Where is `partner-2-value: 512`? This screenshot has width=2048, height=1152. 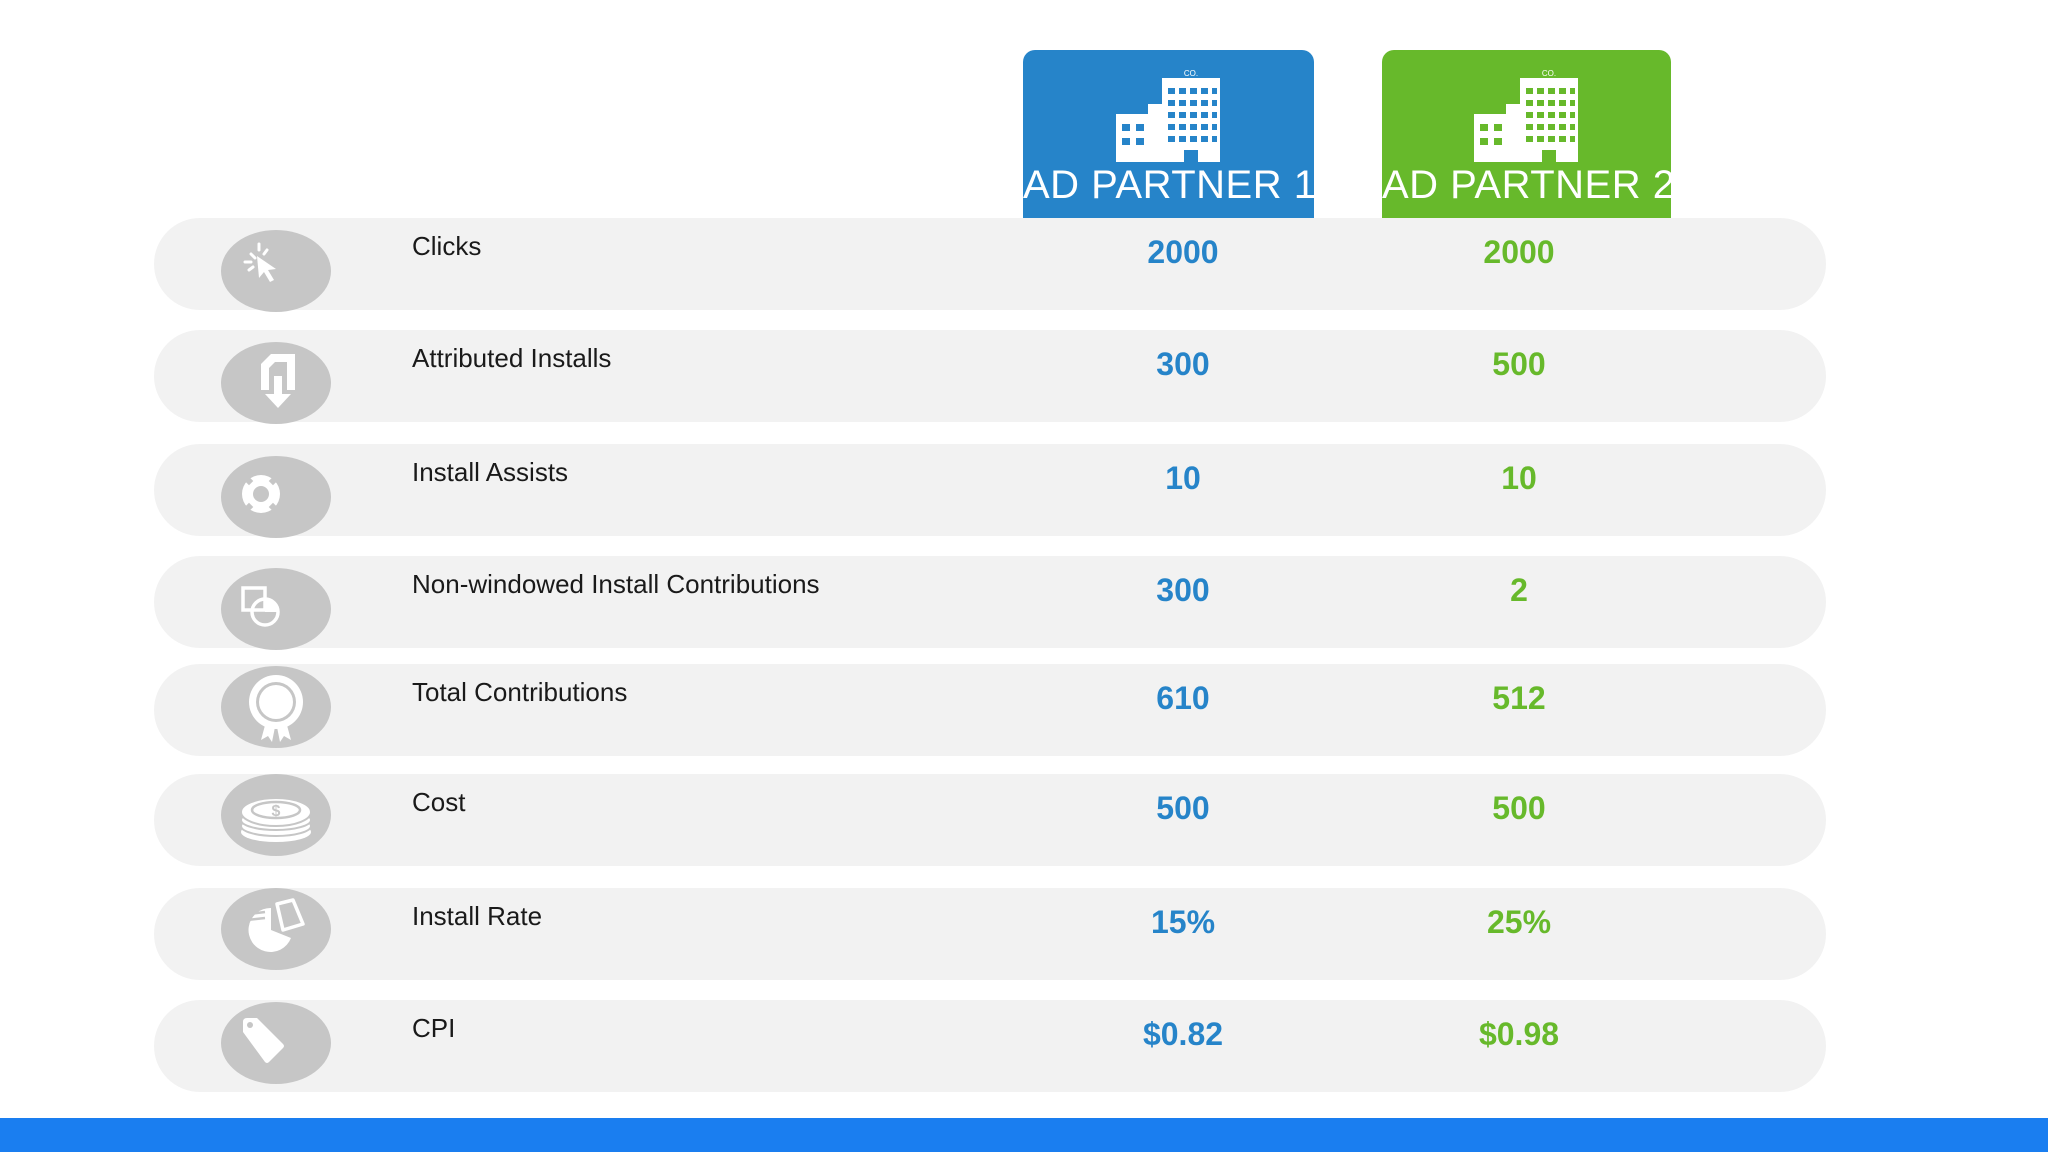 partner-2-value: 512 is located at coordinates (1519, 698).